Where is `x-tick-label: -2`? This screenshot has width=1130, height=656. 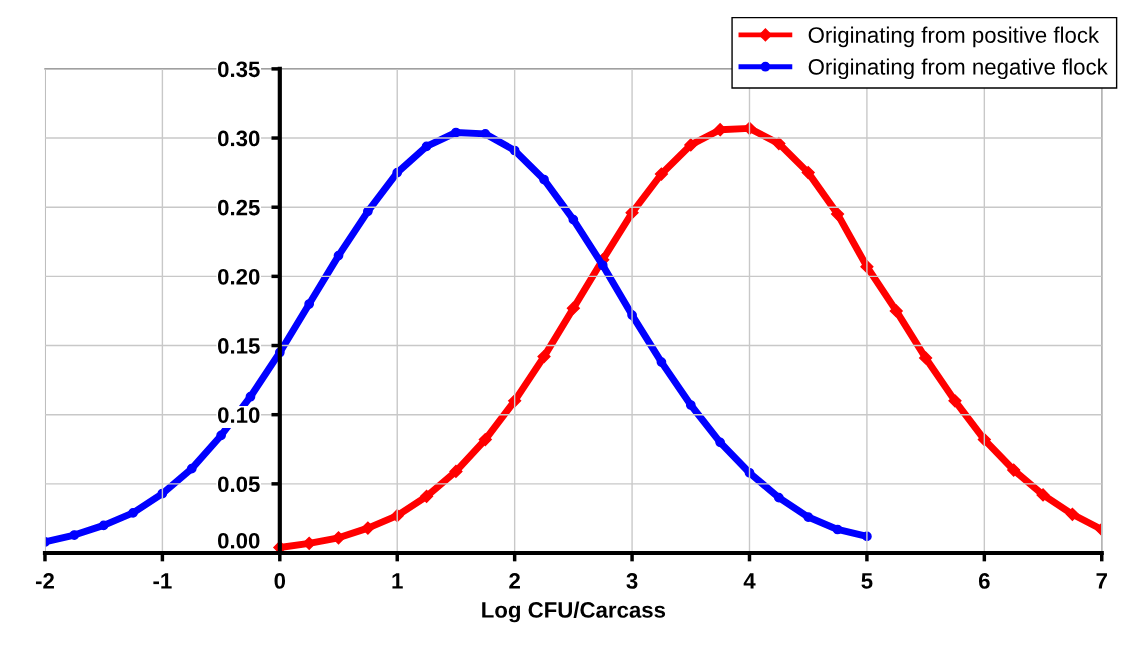
x-tick-label: -2 is located at coordinates (44, 581).